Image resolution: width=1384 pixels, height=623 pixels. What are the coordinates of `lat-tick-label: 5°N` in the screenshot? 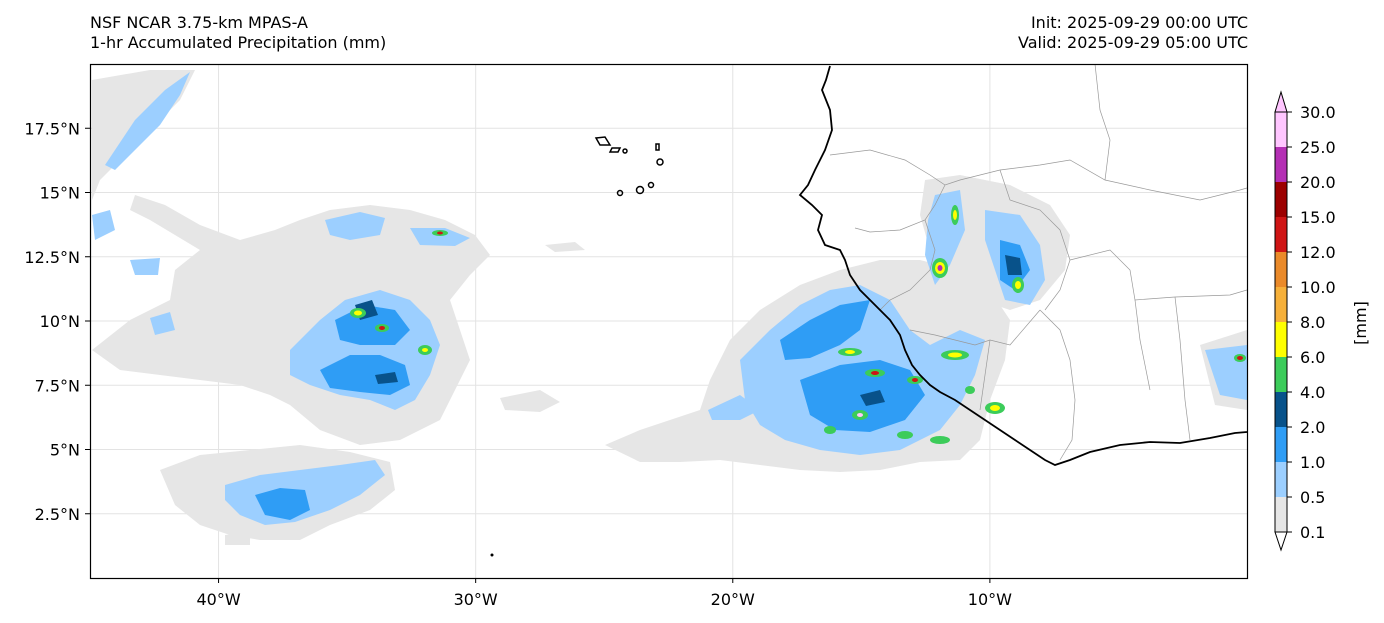 It's located at (65, 450).